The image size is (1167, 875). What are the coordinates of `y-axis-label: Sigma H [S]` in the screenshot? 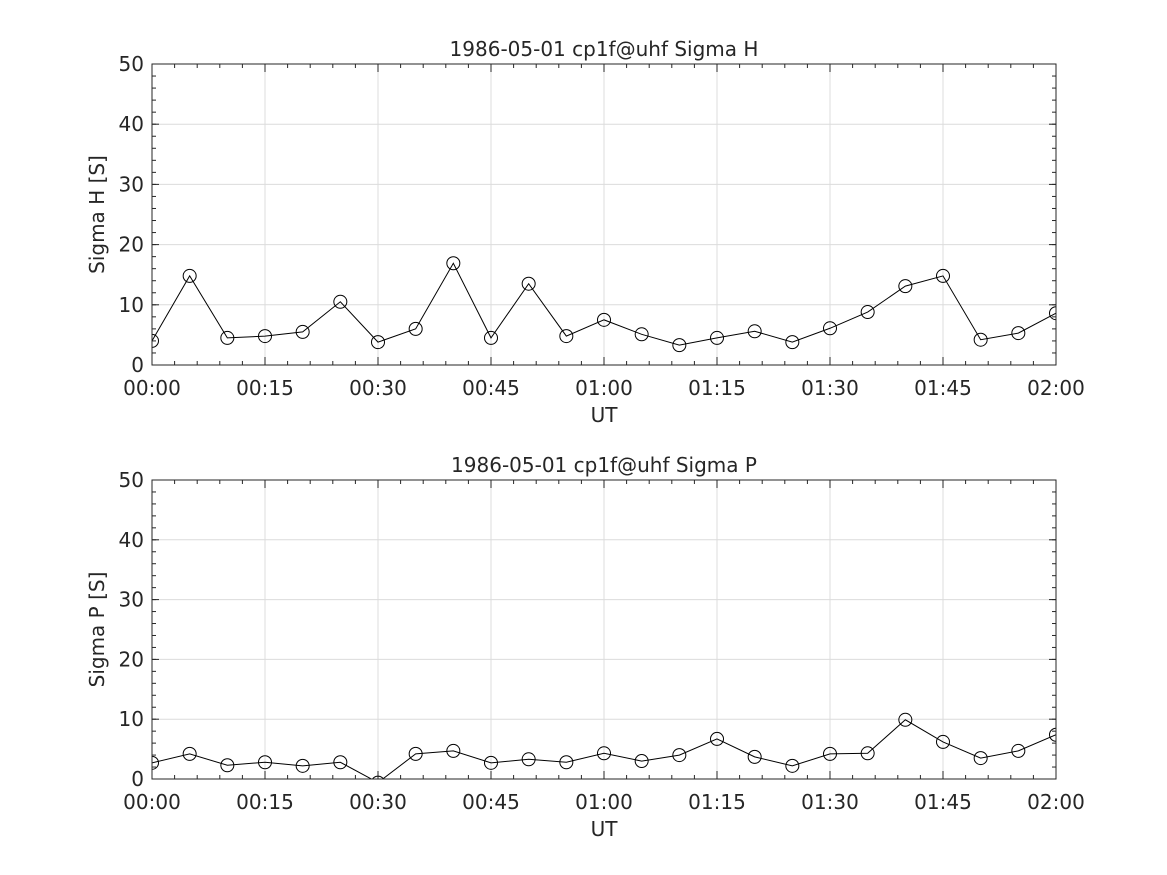 It's located at (97, 214).